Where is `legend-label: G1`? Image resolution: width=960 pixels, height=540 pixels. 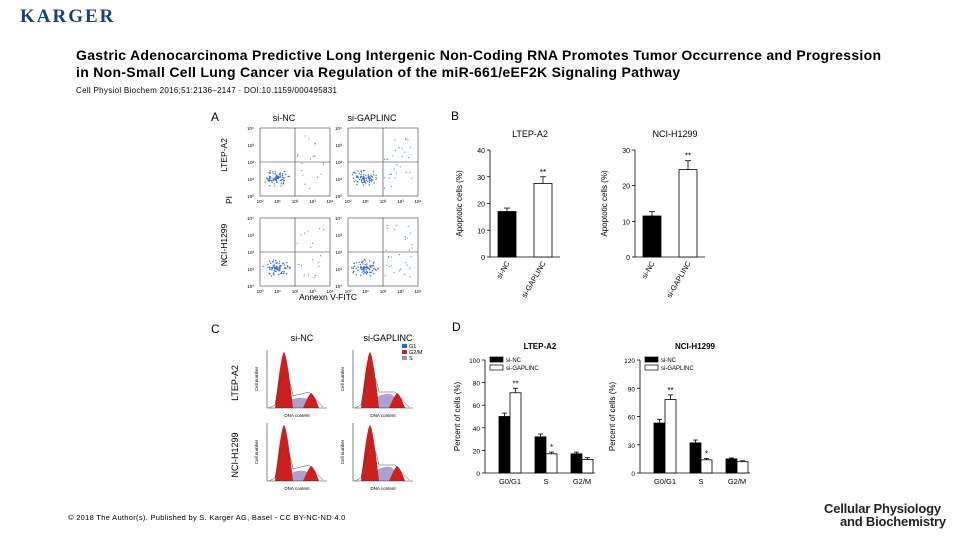 legend-label: G1 is located at coordinates (412, 347).